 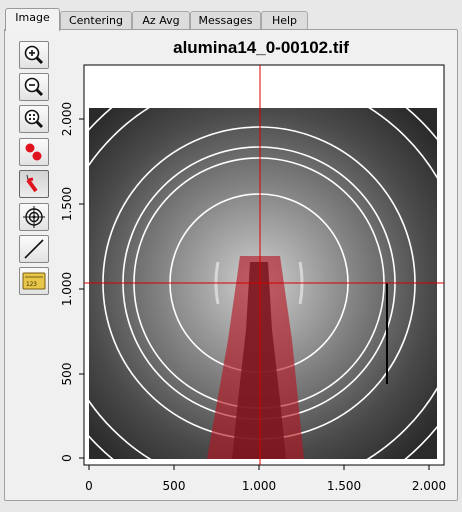 What do you see at coordinates (259, 467) in the screenshot?
I see `x-axis` at bounding box center [259, 467].